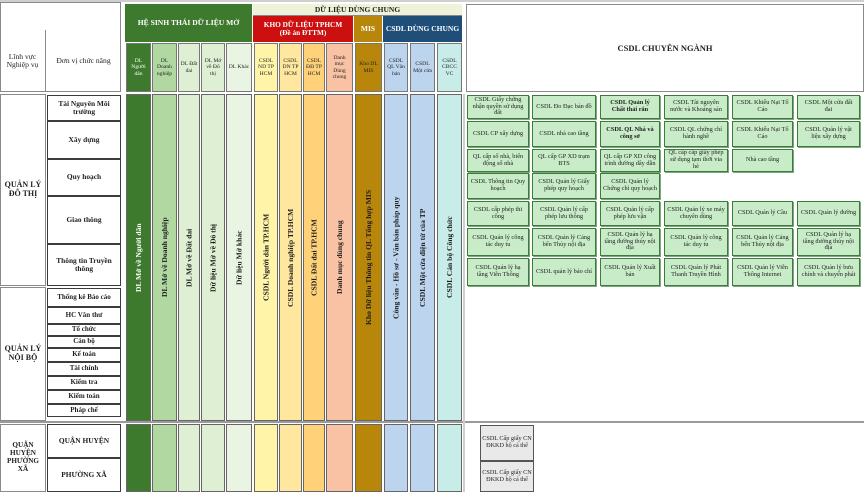  What do you see at coordinates (630, 134) in the screenshot?
I see `specialized-db-2-1: CSDL QL Nhà và công sở` at bounding box center [630, 134].